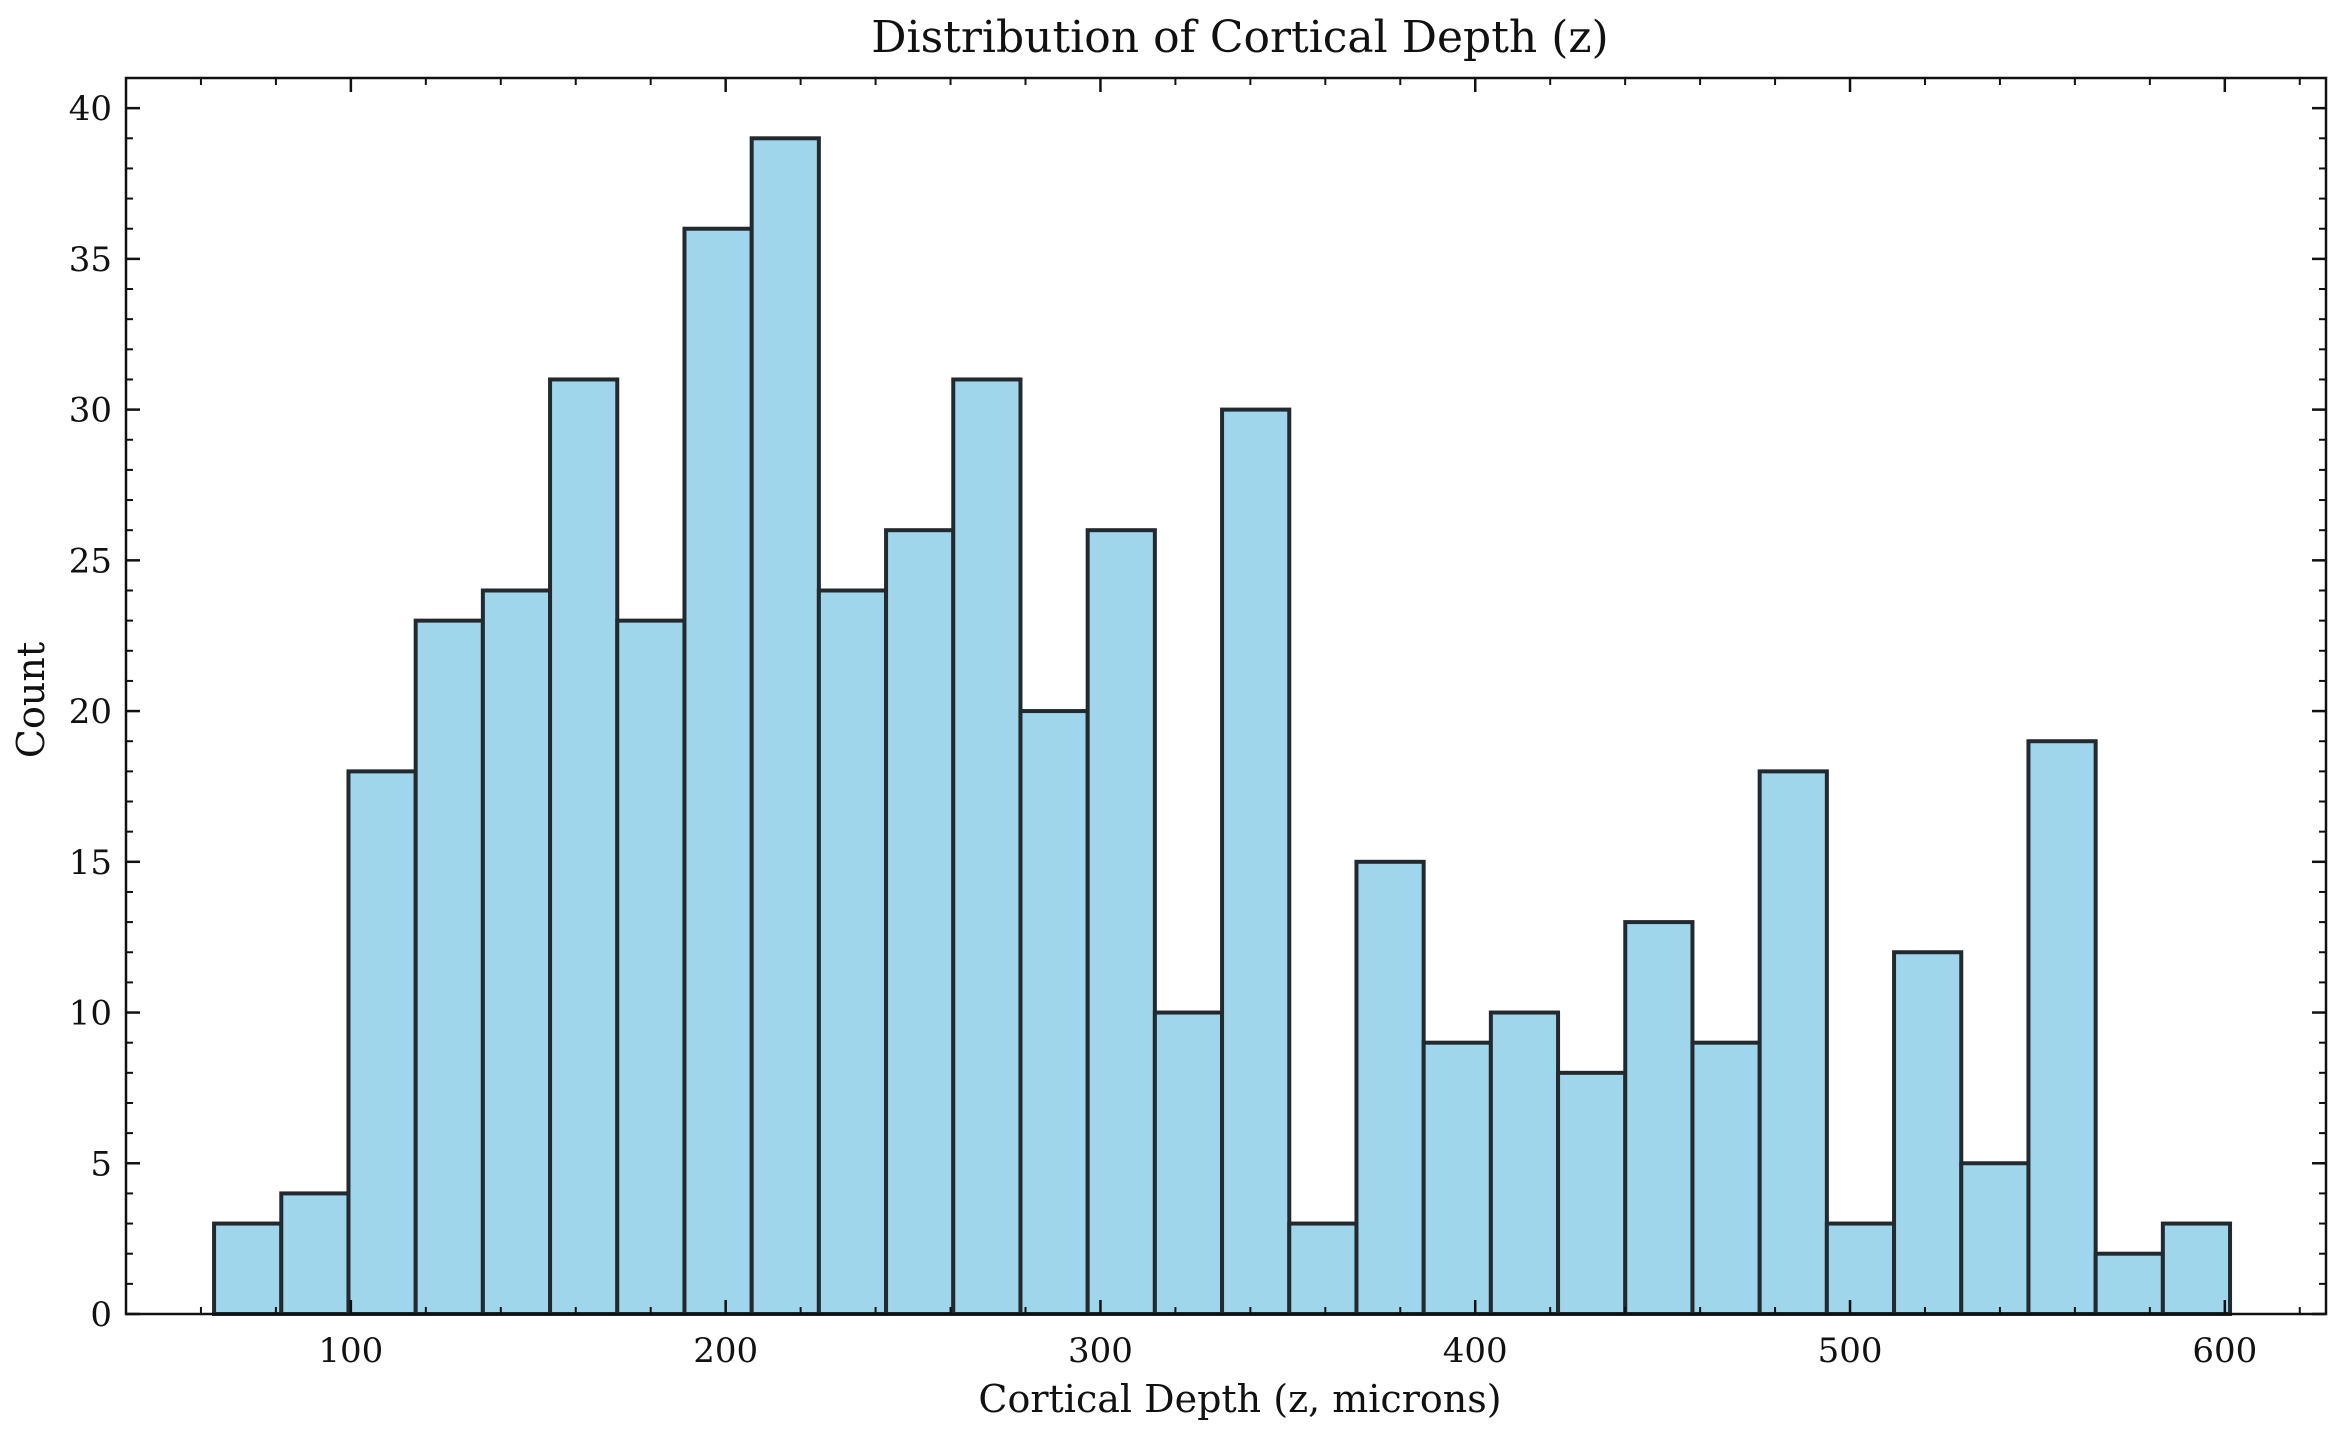 The height and width of the screenshot is (1439, 2337). What do you see at coordinates (725, 1351) in the screenshot?
I see `x-tick-label: 200` at bounding box center [725, 1351].